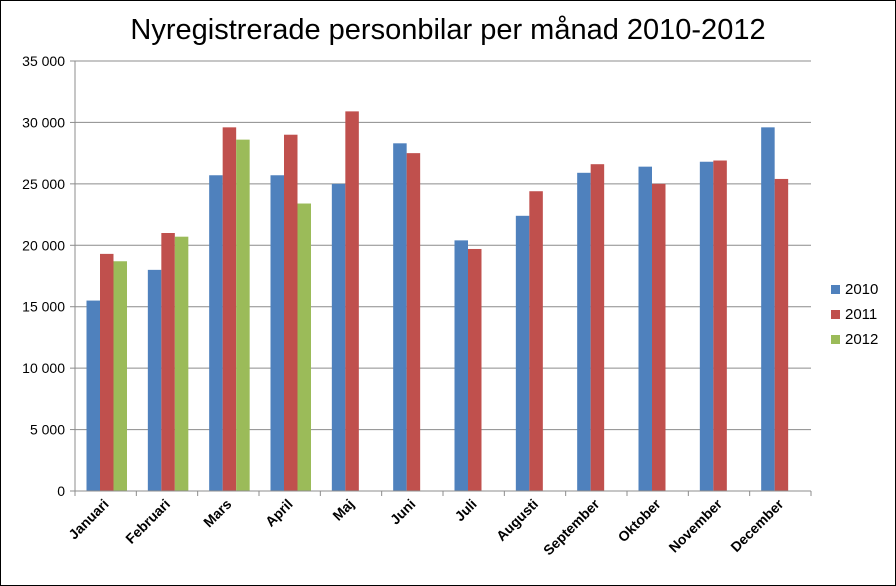  I want to click on x-tick-label: Oktober, so click(640, 520).